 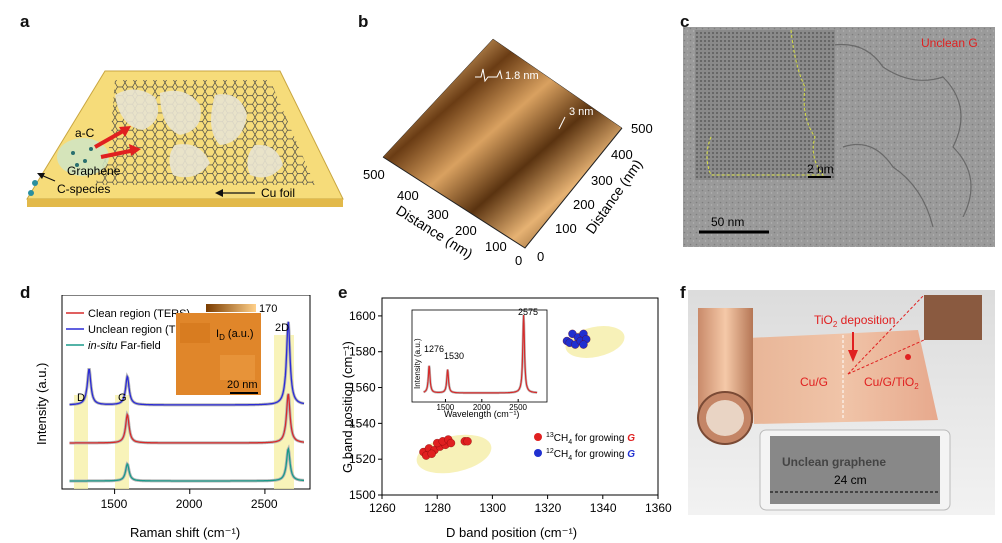 What do you see at coordinates (362, 495) in the screenshot?
I see `y-tick-label: 1500` at bounding box center [362, 495].